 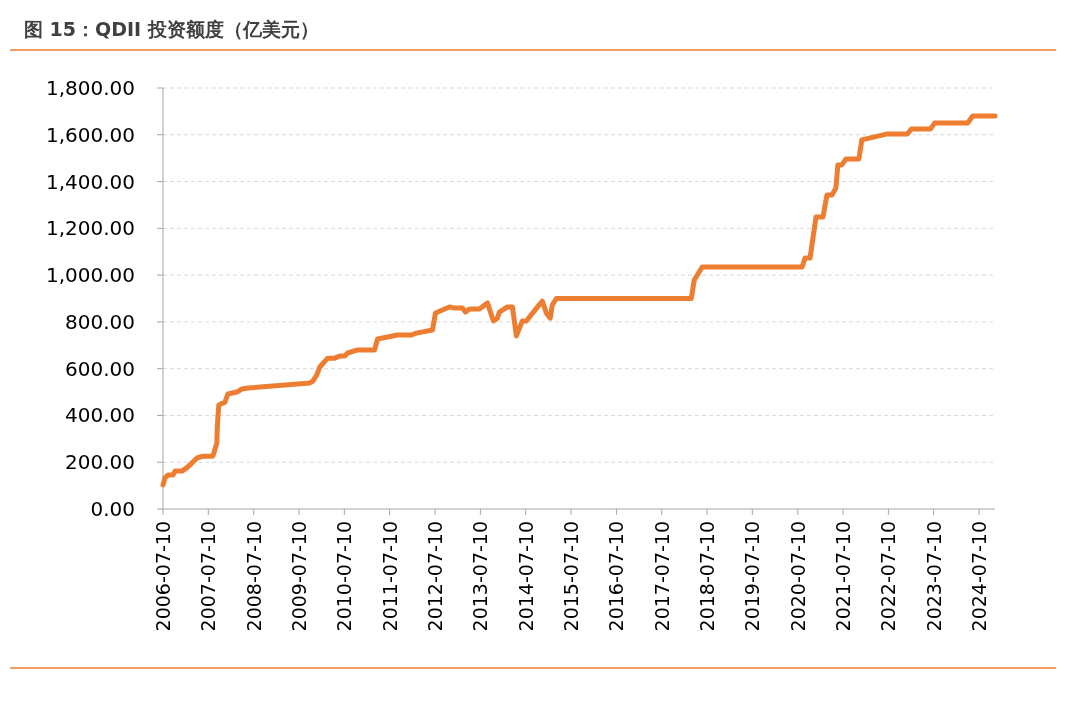 I want to click on x-tick-label: 2012-07-10, so click(x=435, y=576).